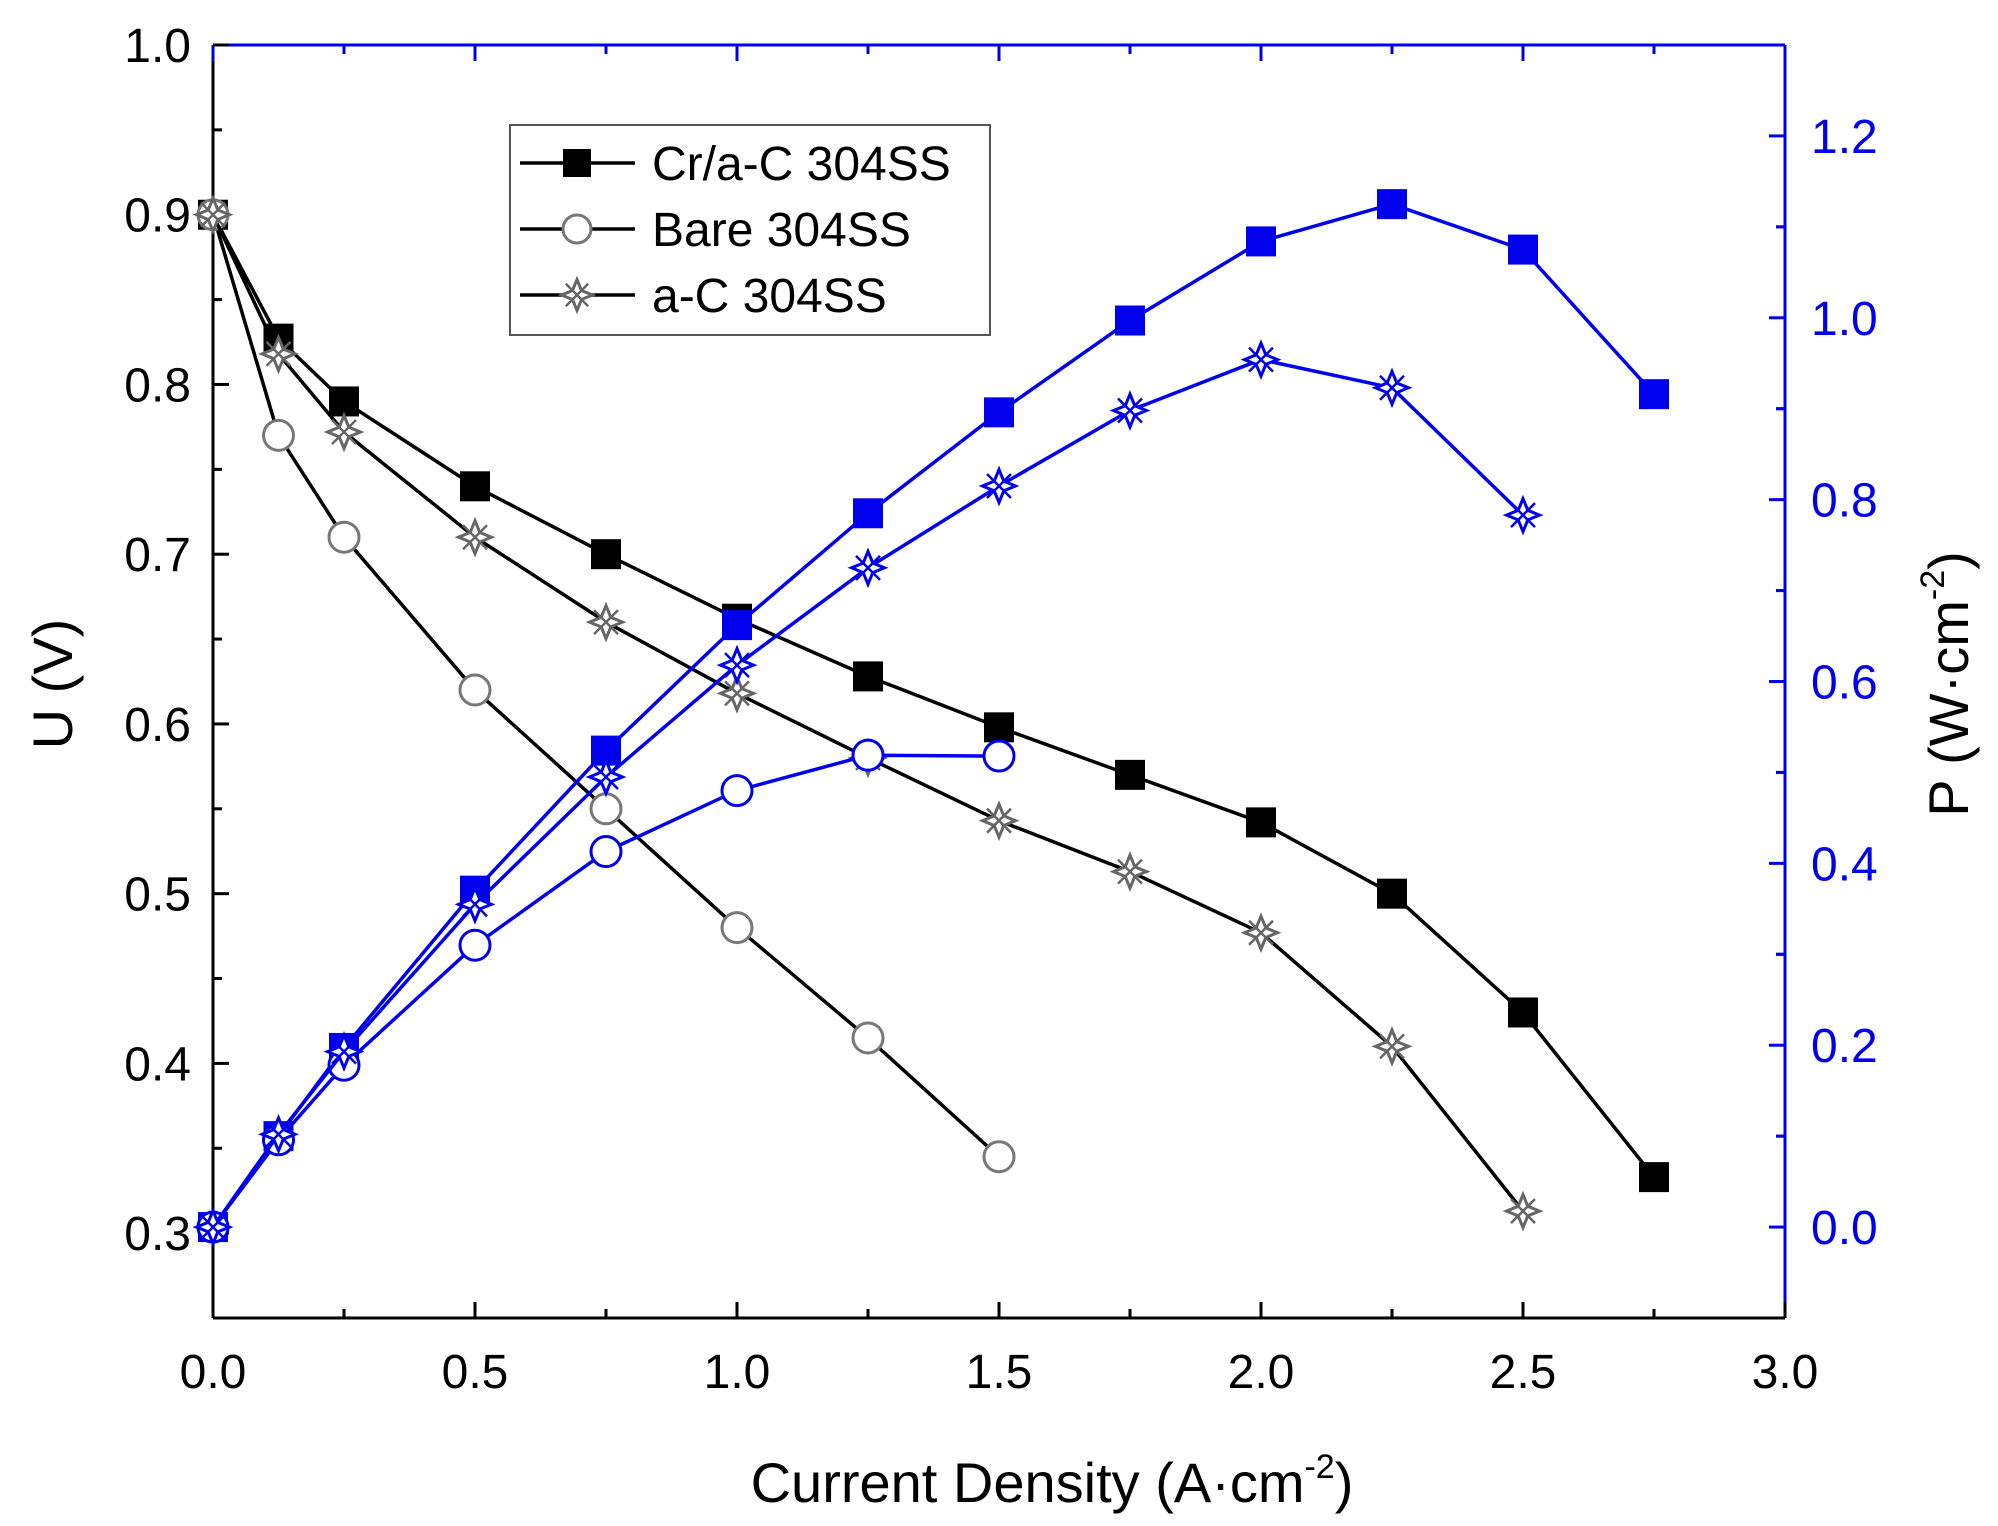 The image size is (1998, 1526). Describe the element at coordinates (605, 991) in the screenshot. I see `series-line-bare-304ss-power` at that location.